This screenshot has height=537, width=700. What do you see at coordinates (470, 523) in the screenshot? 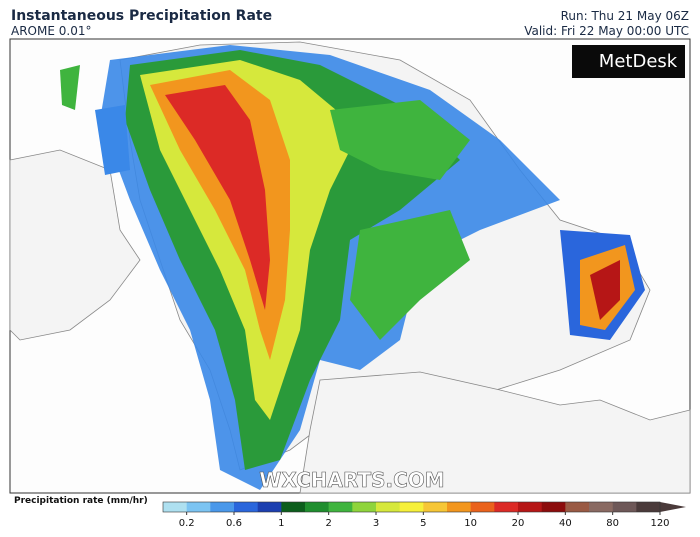
I see `colorbar-tick-label: 10` at bounding box center [470, 523].